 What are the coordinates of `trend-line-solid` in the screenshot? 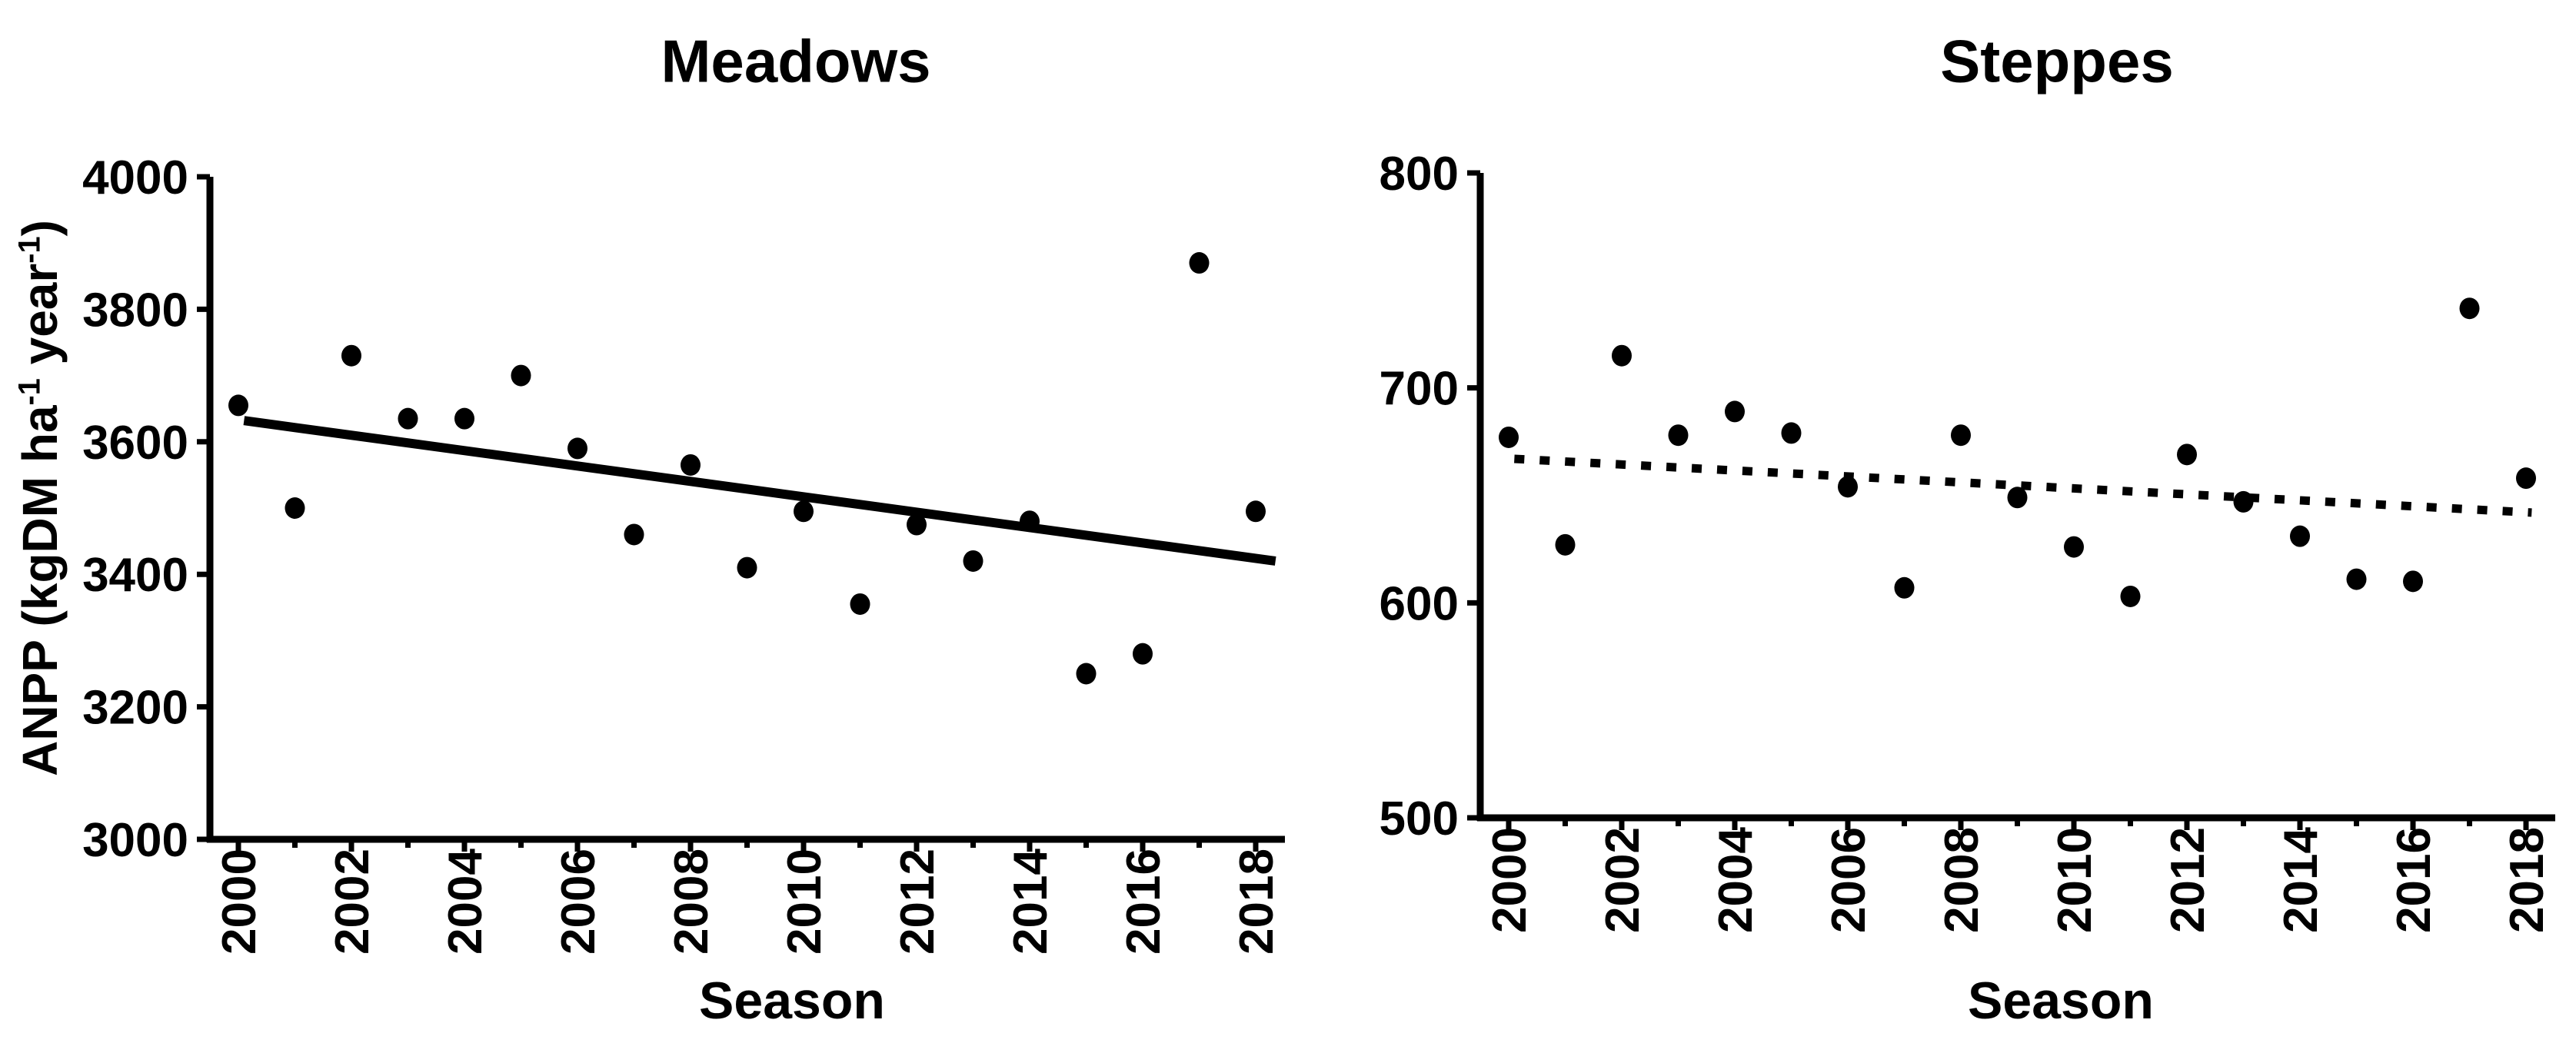 It's located at (759, 491).